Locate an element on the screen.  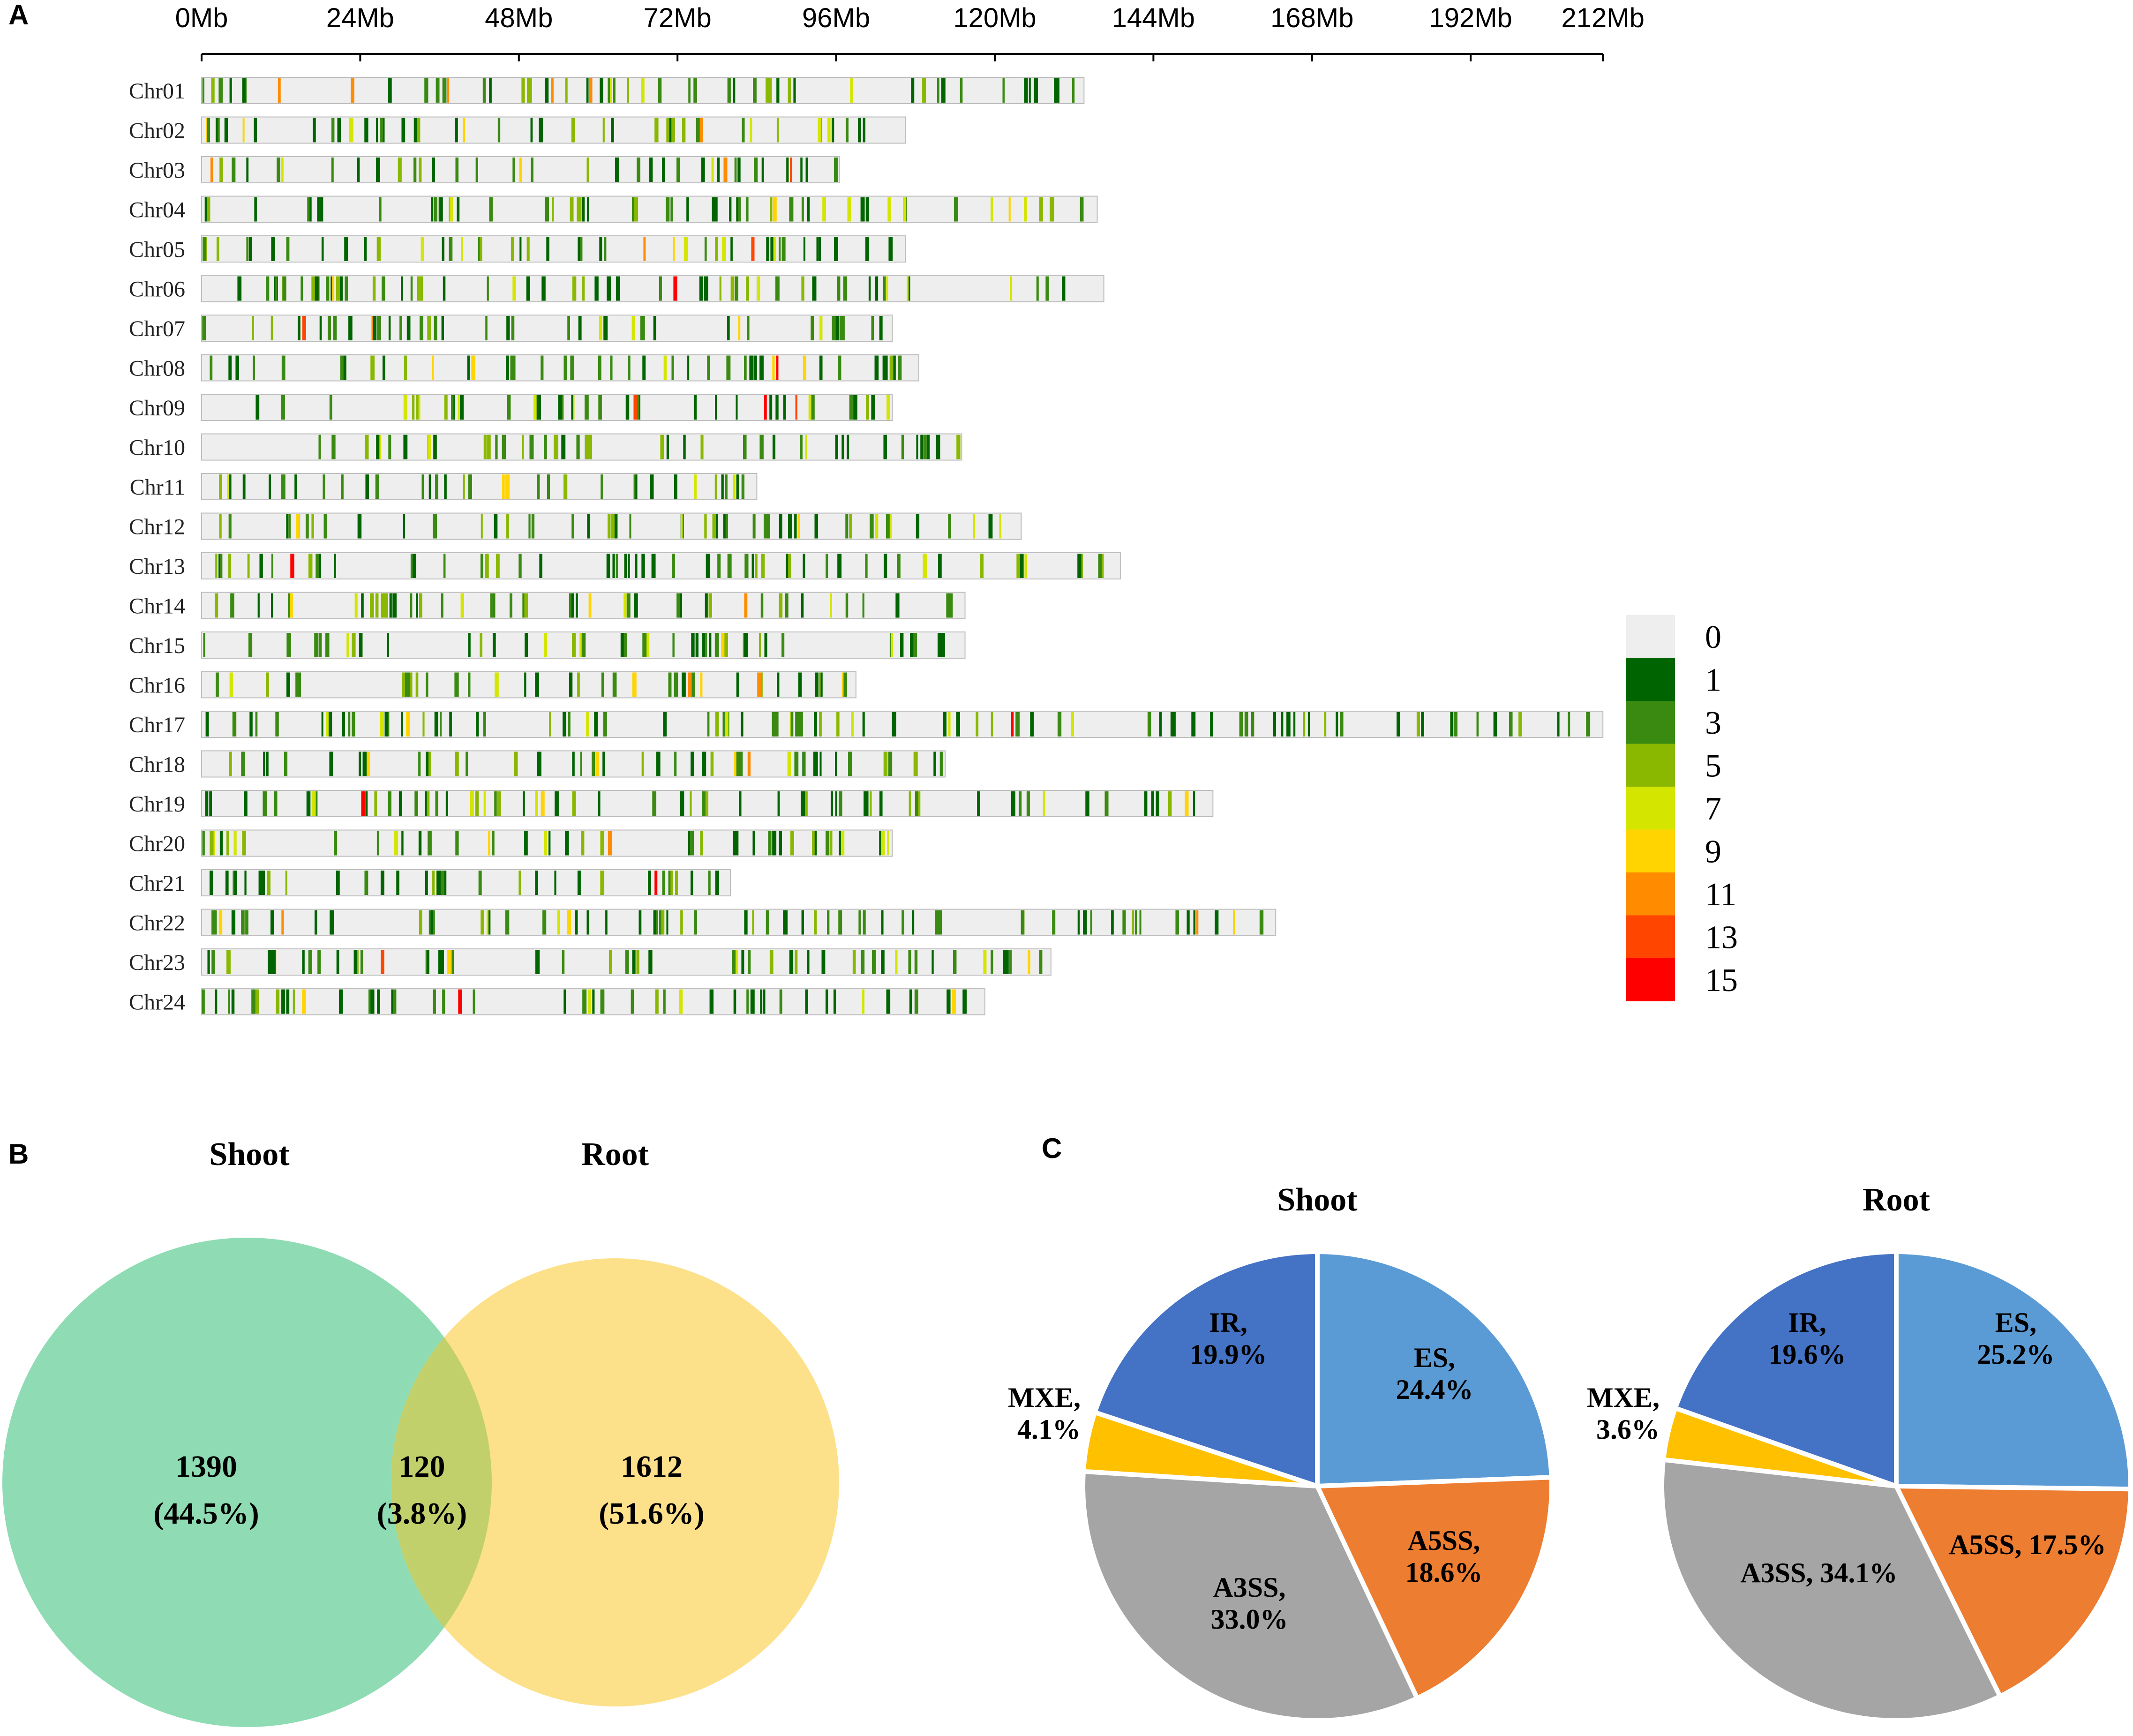
pie-slice-label: A3SS, 34.1% is located at coordinates (1818, 1572).